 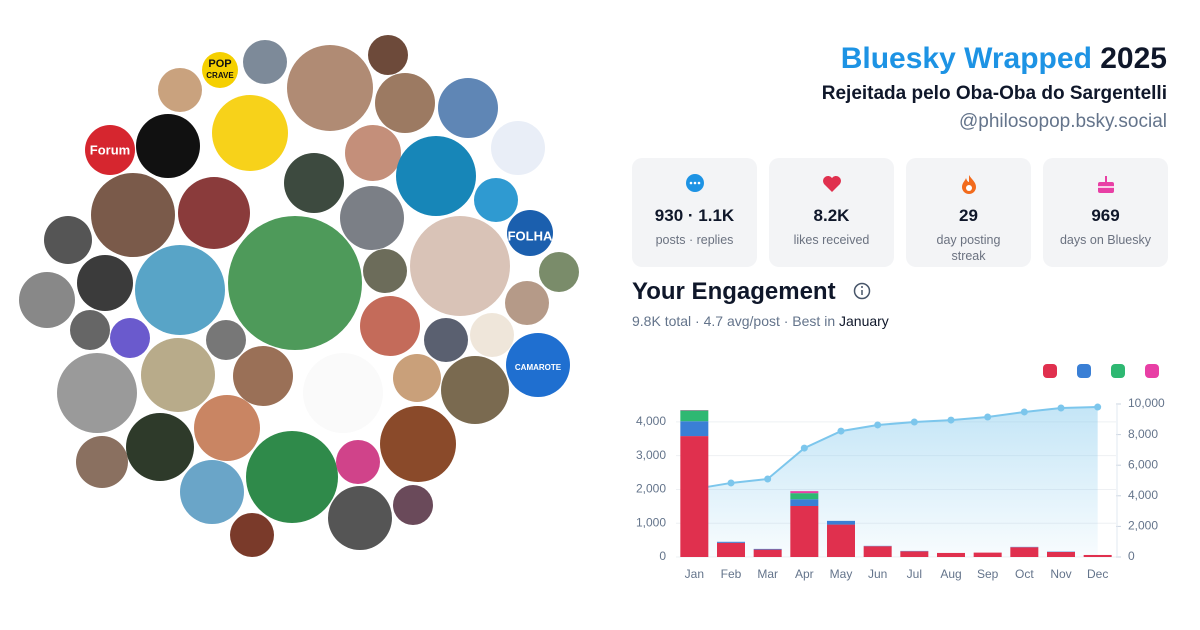 What do you see at coordinates (1133, 58) in the screenshot?
I see `title-year: 2025` at bounding box center [1133, 58].